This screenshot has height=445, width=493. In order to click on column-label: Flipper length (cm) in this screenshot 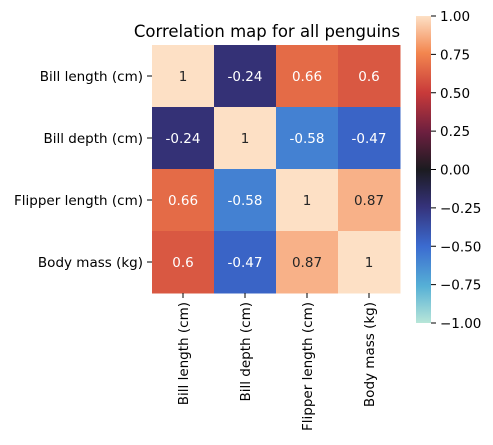, I will do `click(308, 366)`.